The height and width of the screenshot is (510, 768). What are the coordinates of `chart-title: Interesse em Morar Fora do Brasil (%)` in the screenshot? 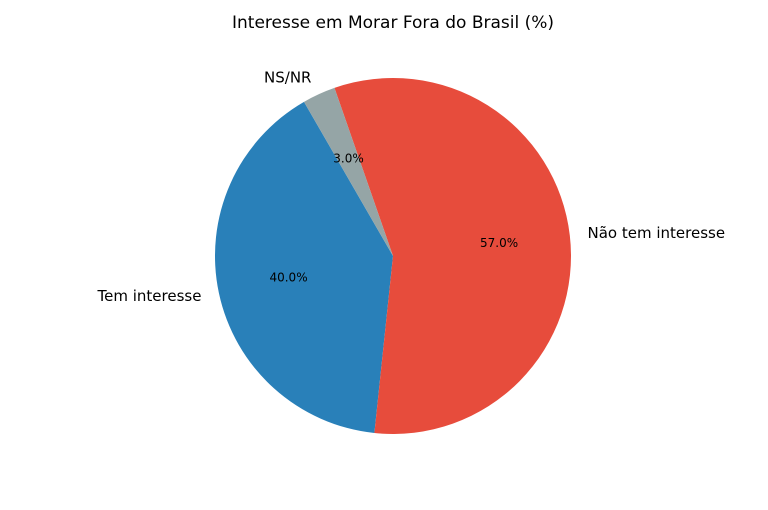 It's located at (393, 23).